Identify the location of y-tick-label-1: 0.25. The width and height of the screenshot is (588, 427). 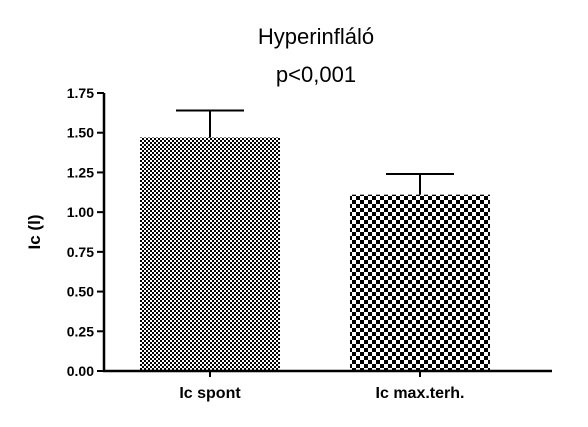
(80, 331).